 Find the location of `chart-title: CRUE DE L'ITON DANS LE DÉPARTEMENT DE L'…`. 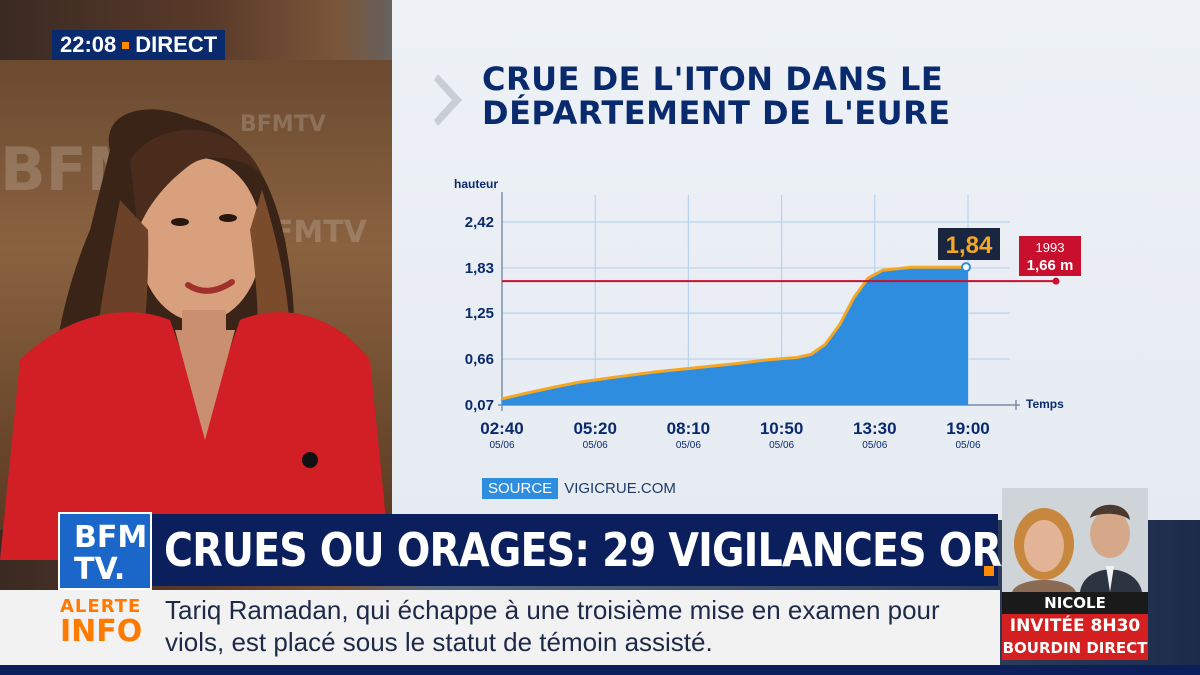

chart-title: CRUE DE L'ITON DANS LE DÉPARTEMENT DE L'… is located at coordinates (716, 96).